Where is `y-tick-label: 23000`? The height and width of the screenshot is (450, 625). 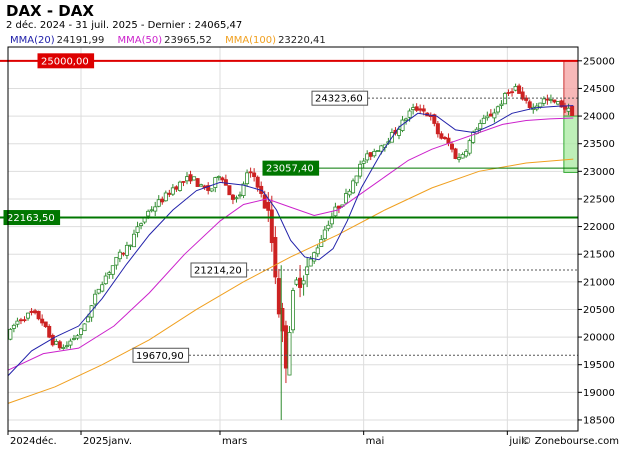
y-tick-label: 23000 is located at coordinates (599, 172).